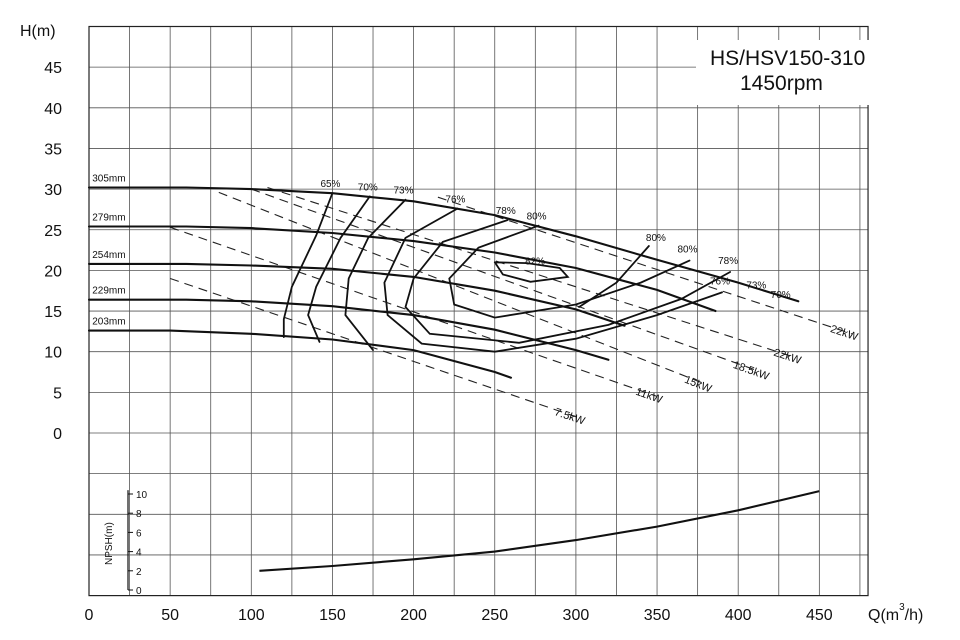 This screenshot has width=960, height=640. I want to click on power-line-label: 18.5kW, so click(751, 371).